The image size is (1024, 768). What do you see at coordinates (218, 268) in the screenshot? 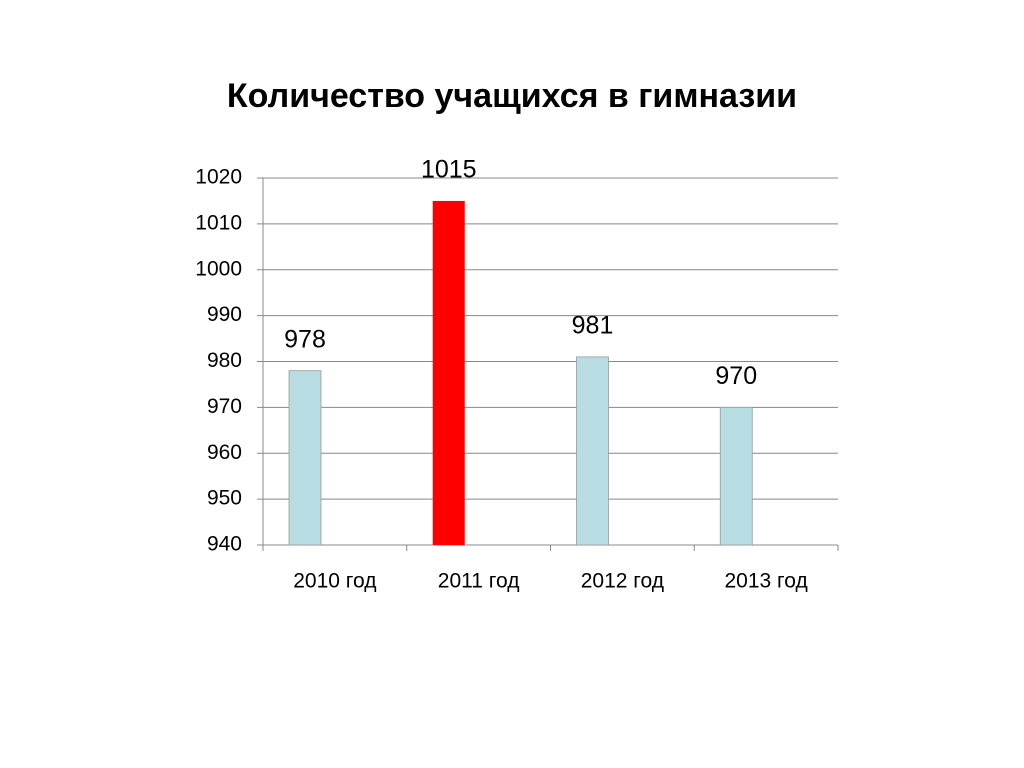
I see `y-tick-label: 1000` at bounding box center [218, 268].